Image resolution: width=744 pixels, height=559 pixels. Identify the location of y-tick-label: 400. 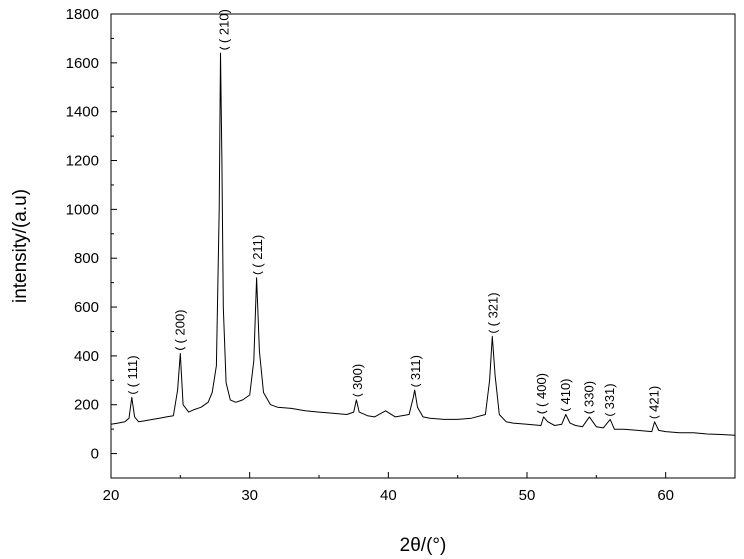
(86, 356).